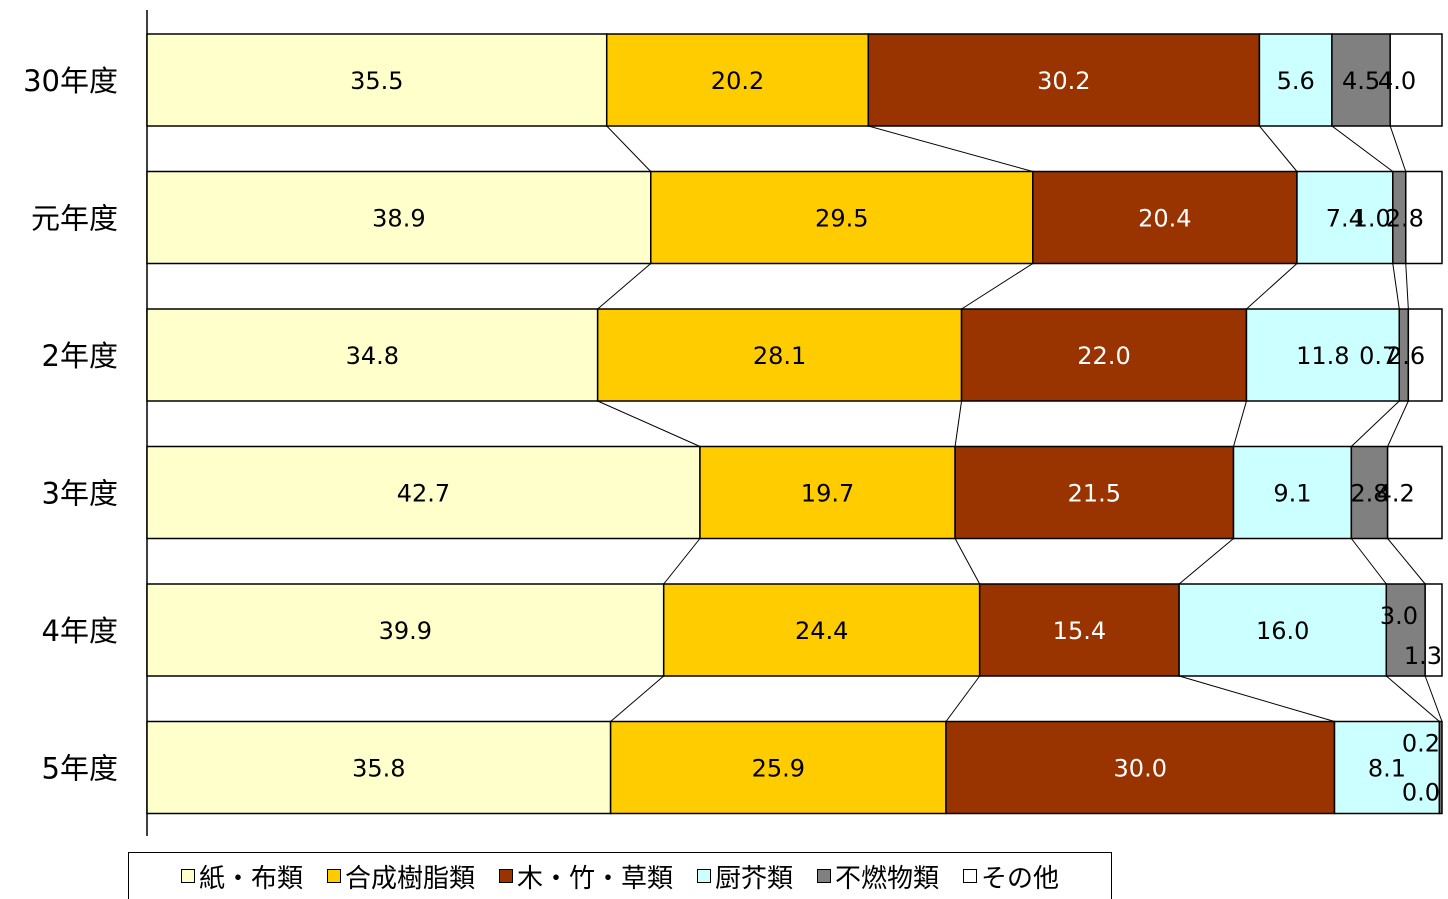  What do you see at coordinates (333, 876) in the screenshot?
I see `legend-swatch-plastic` at bounding box center [333, 876].